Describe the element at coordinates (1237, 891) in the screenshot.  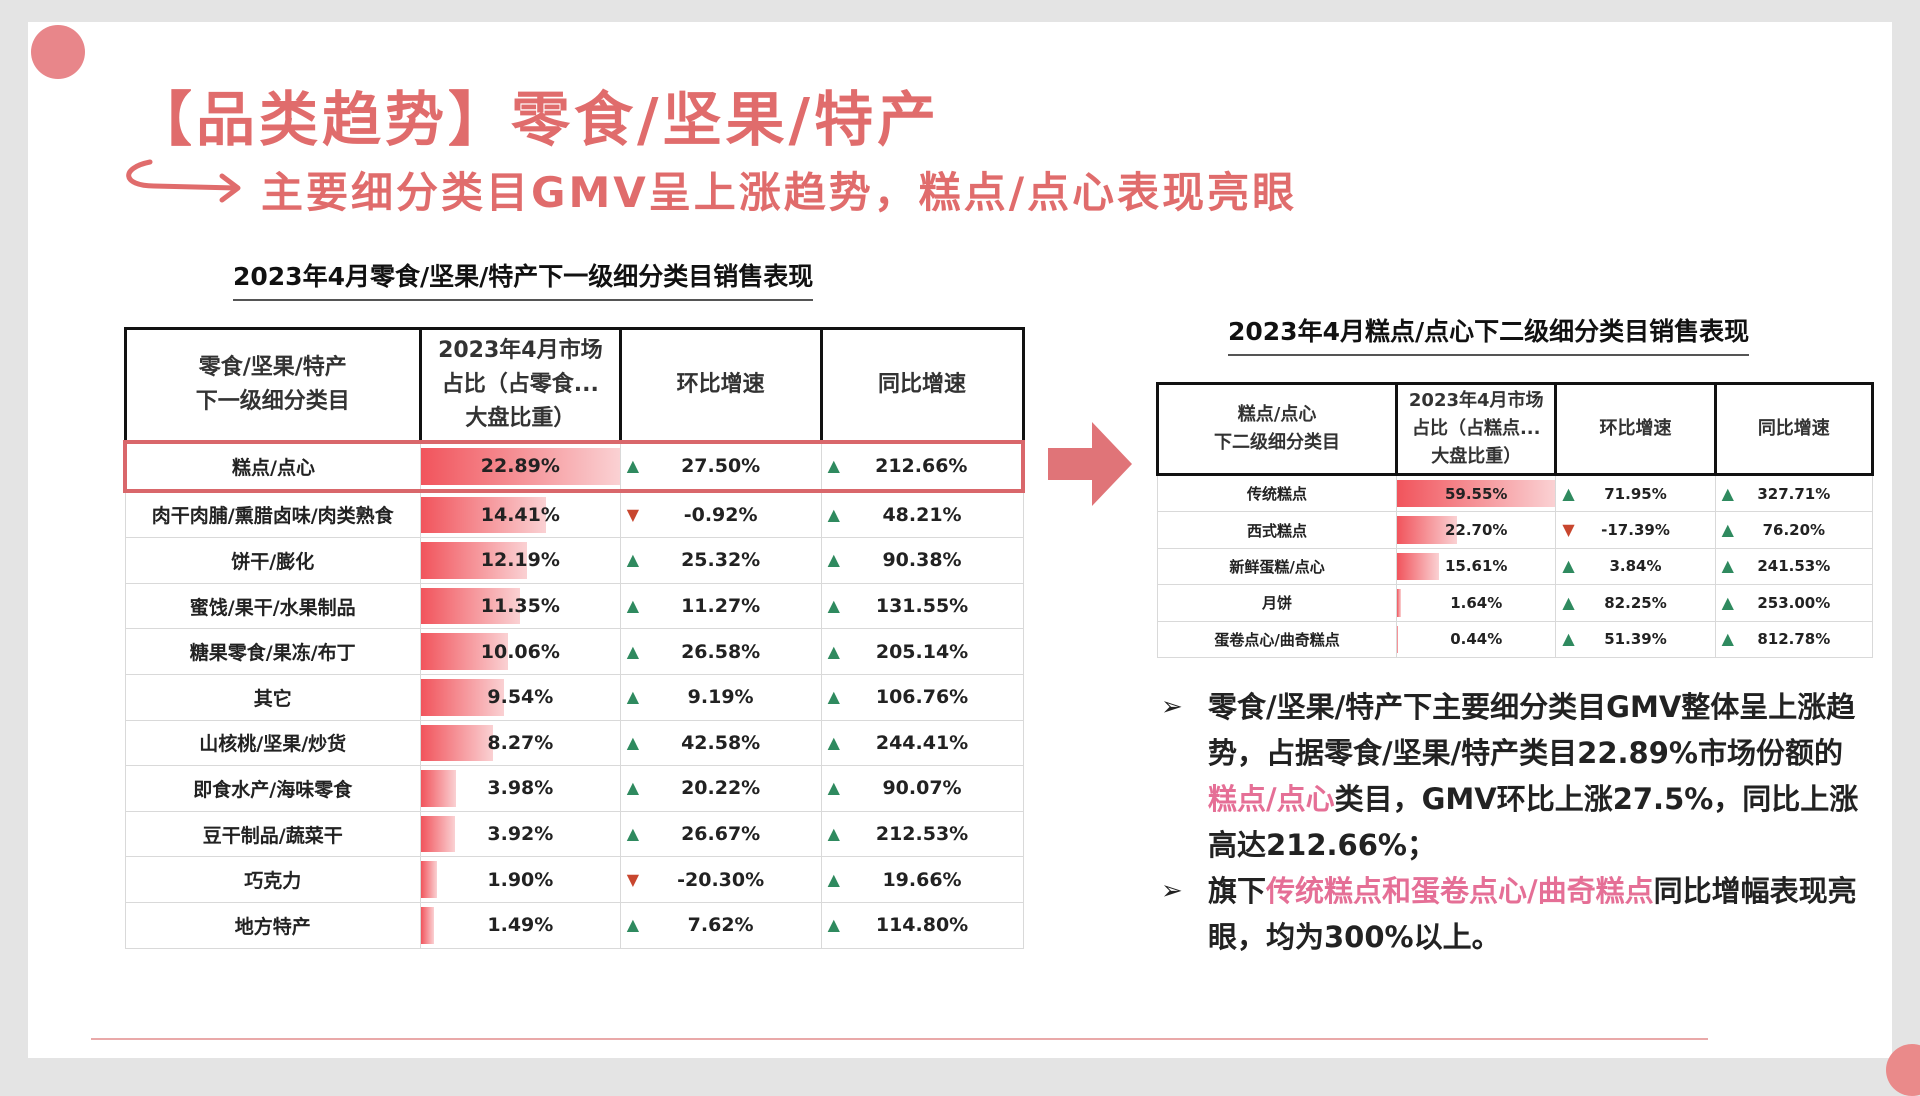
I see `bullet-text: 旗下` at that location.